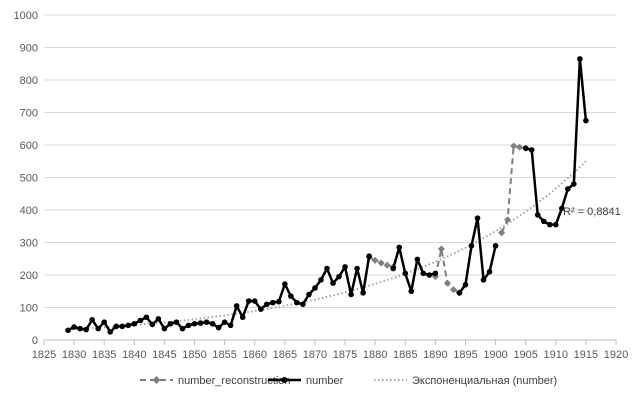 This screenshot has width=643, height=400. I want to click on x-tick-label: 1895, so click(465, 355).